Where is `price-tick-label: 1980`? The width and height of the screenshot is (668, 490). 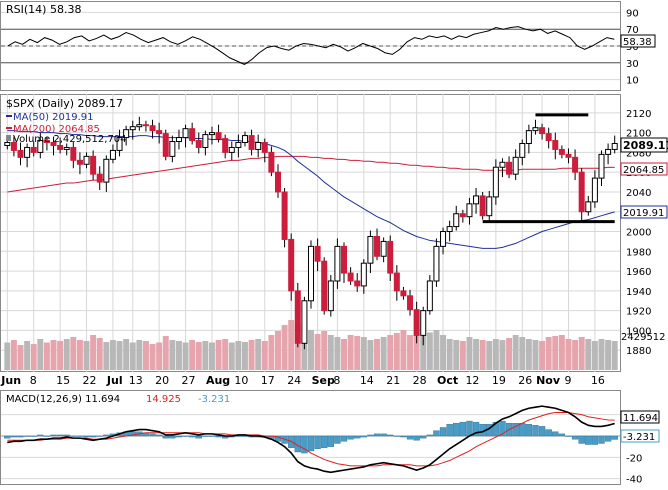 price-tick-label: 1980 is located at coordinates (638, 252).